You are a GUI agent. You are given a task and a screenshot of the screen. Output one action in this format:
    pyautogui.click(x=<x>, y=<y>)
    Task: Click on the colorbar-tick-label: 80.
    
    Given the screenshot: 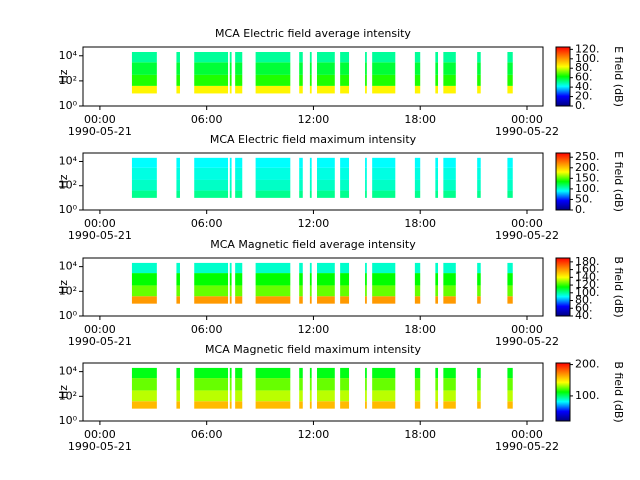 What is the action you would take?
    pyautogui.click(x=584, y=300)
    